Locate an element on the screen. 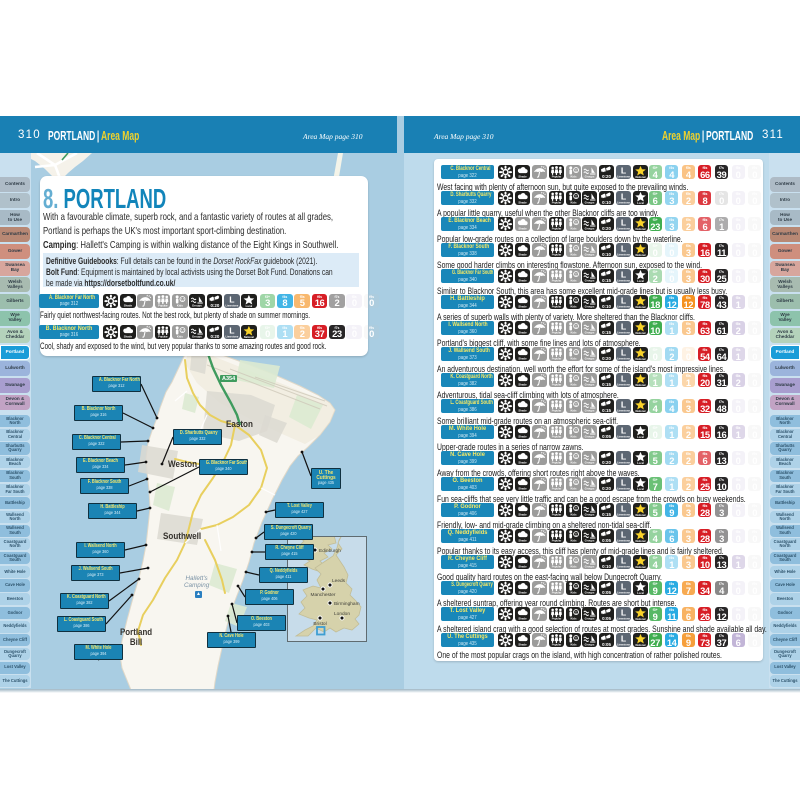 The width and height of the screenshot is (800, 800). svg-text: Manchester is located at coordinates (322, 595).